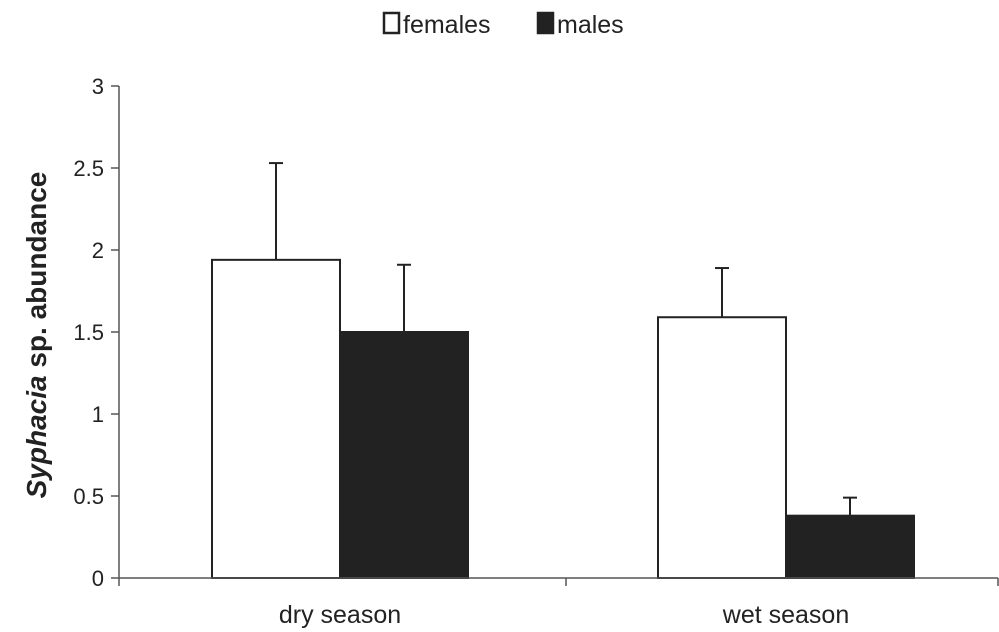 The height and width of the screenshot is (632, 999). I want to click on legend: females males, so click(503, 25).